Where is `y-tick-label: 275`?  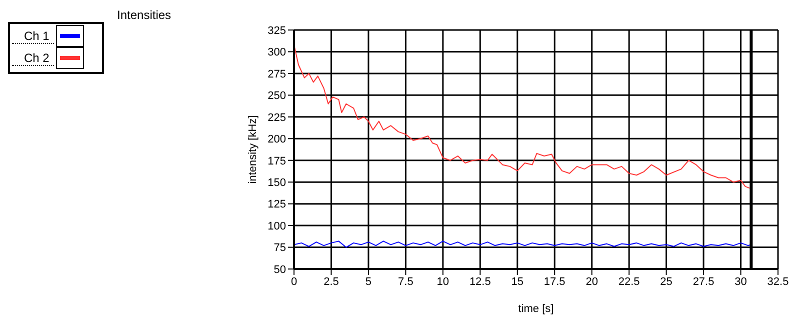
y-tick-label: 275 is located at coordinates (277, 74).